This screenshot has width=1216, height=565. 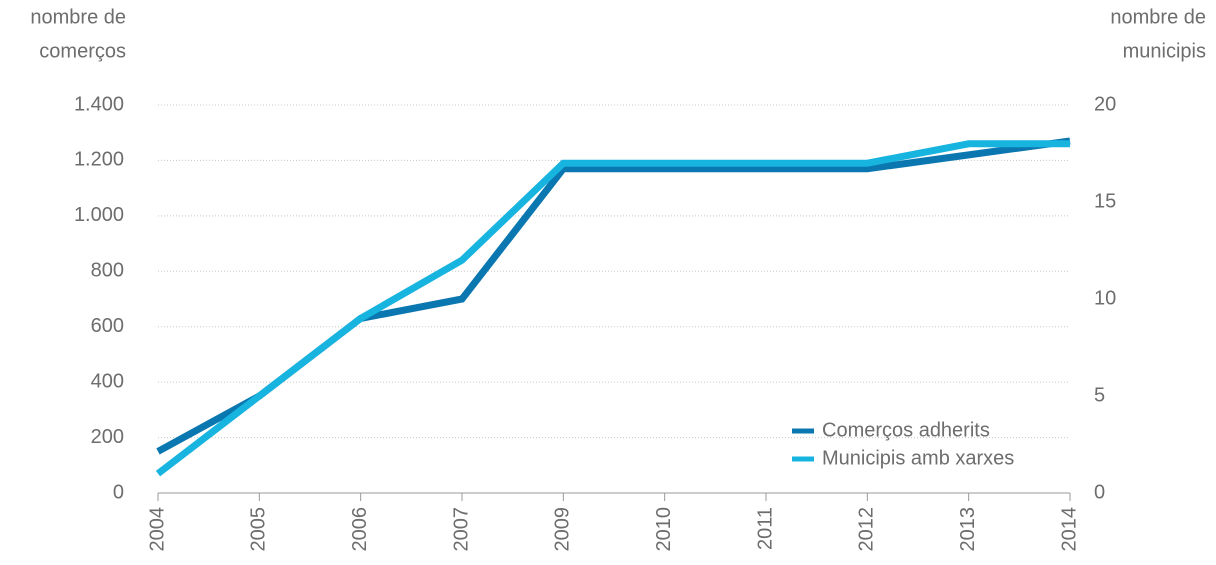 What do you see at coordinates (1164, 51) in the screenshot?
I see `y2-axis-title: municipis` at bounding box center [1164, 51].